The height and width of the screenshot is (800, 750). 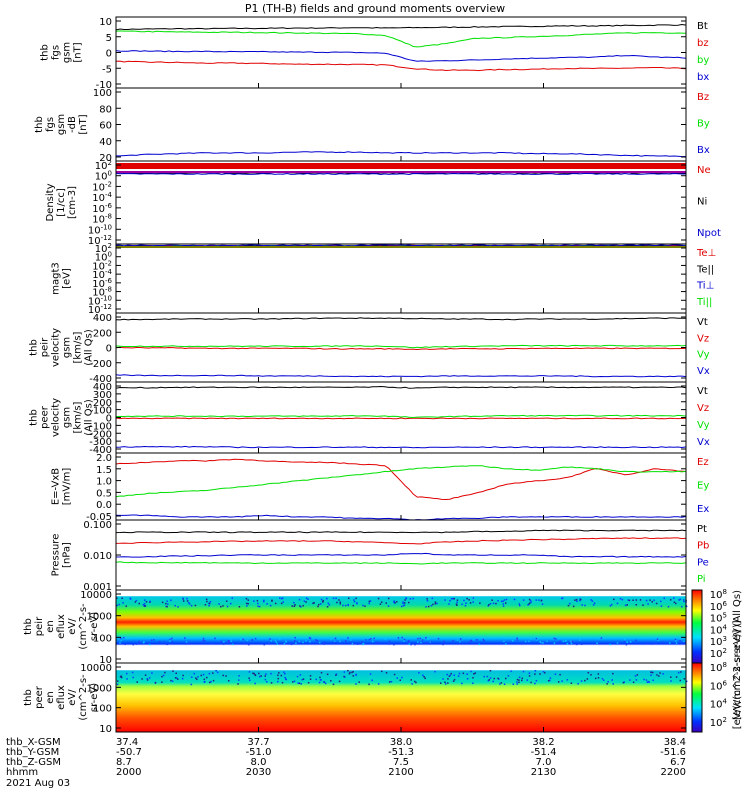 What do you see at coordinates (702, 391) in the screenshot?
I see `legend-Vt: Vt` at bounding box center [702, 391].